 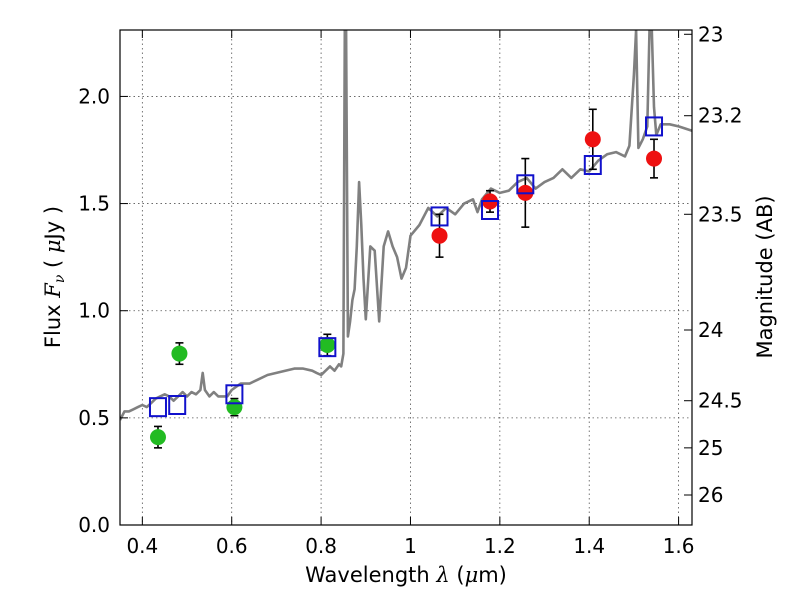 What do you see at coordinates (765, 276) in the screenshot?
I see `right-axis-title: Magnitude (AB)` at bounding box center [765, 276].